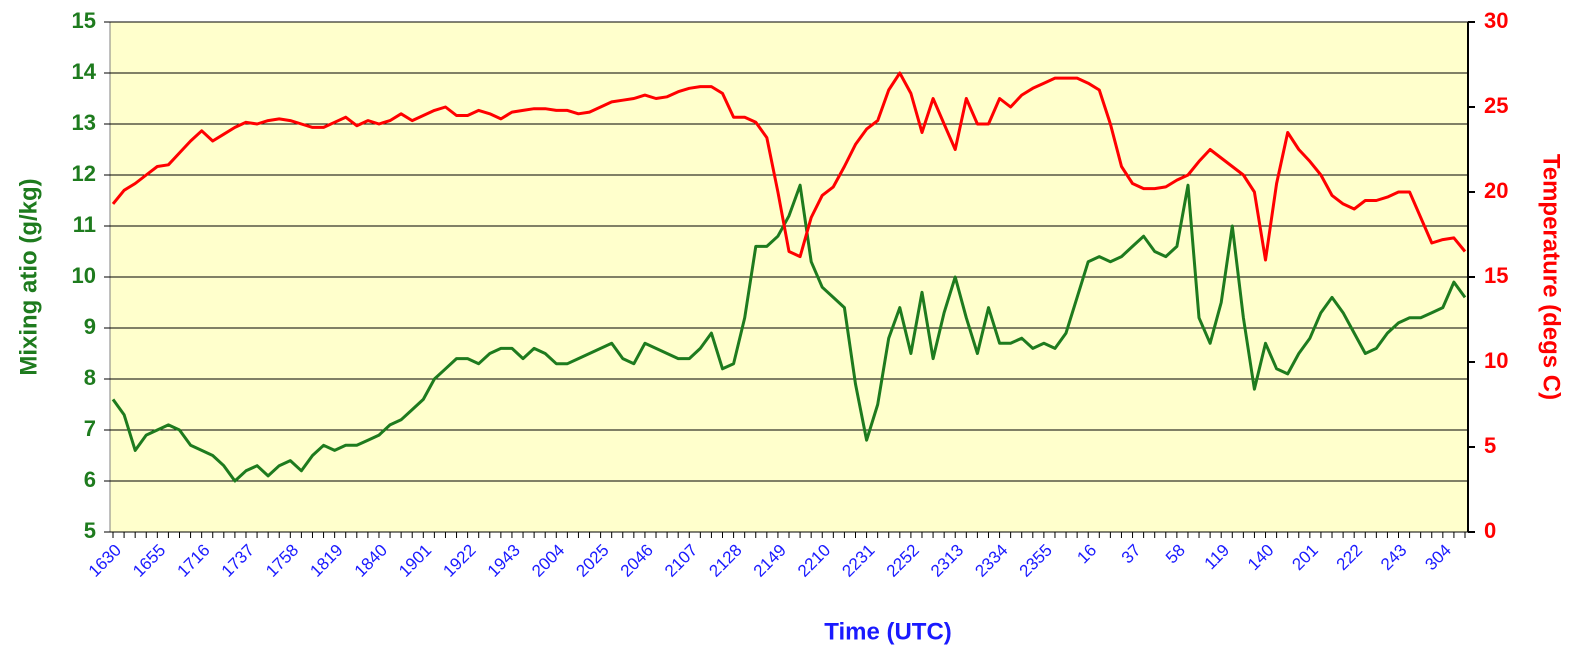  What do you see at coordinates (681, 561) in the screenshot?
I see `x-tick-label: 2107` at bounding box center [681, 561].